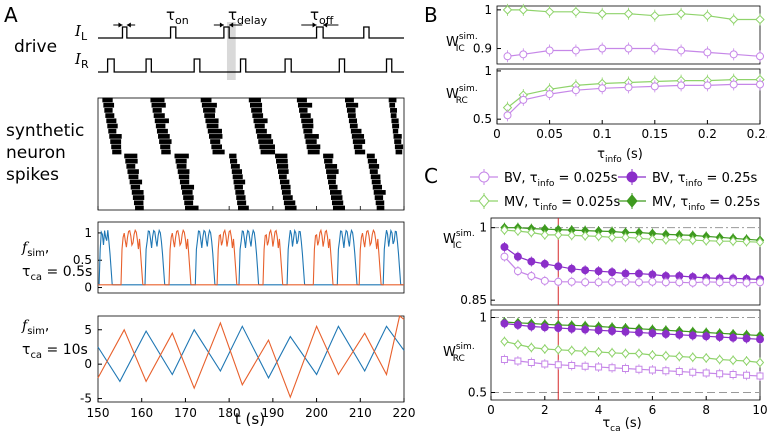  I want to click on c-rc-ytick-label: 0.5, so click(477, 393).